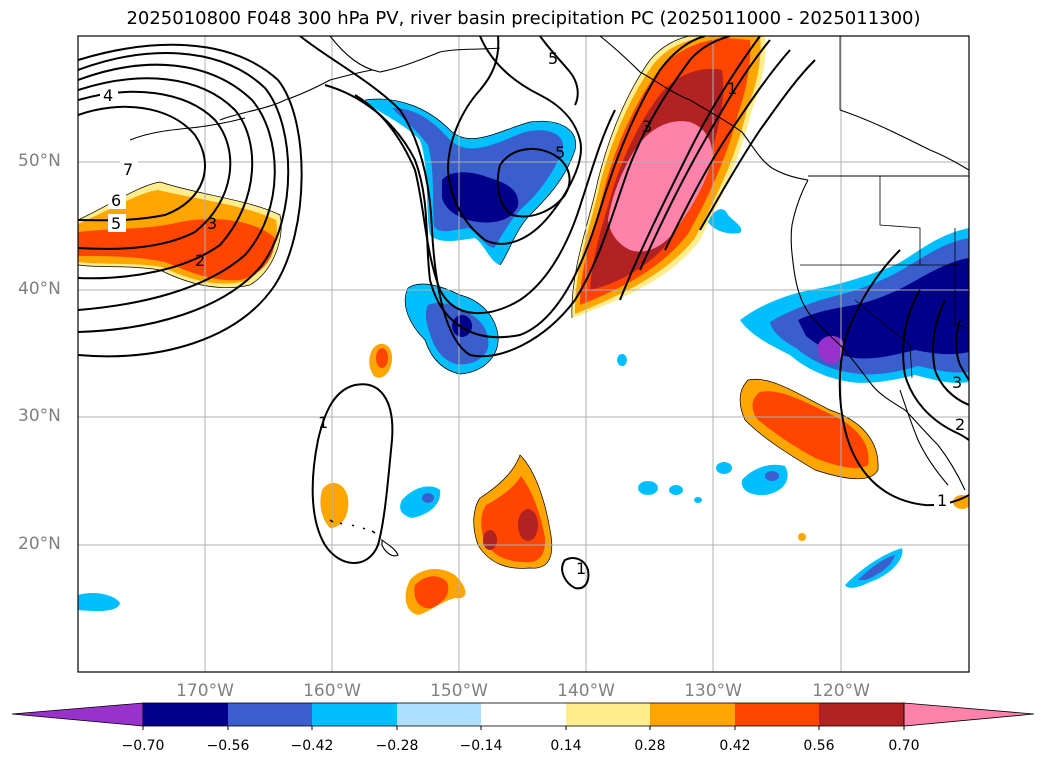  I want to click on positive-anomaly-southeast, so click(809, 429).